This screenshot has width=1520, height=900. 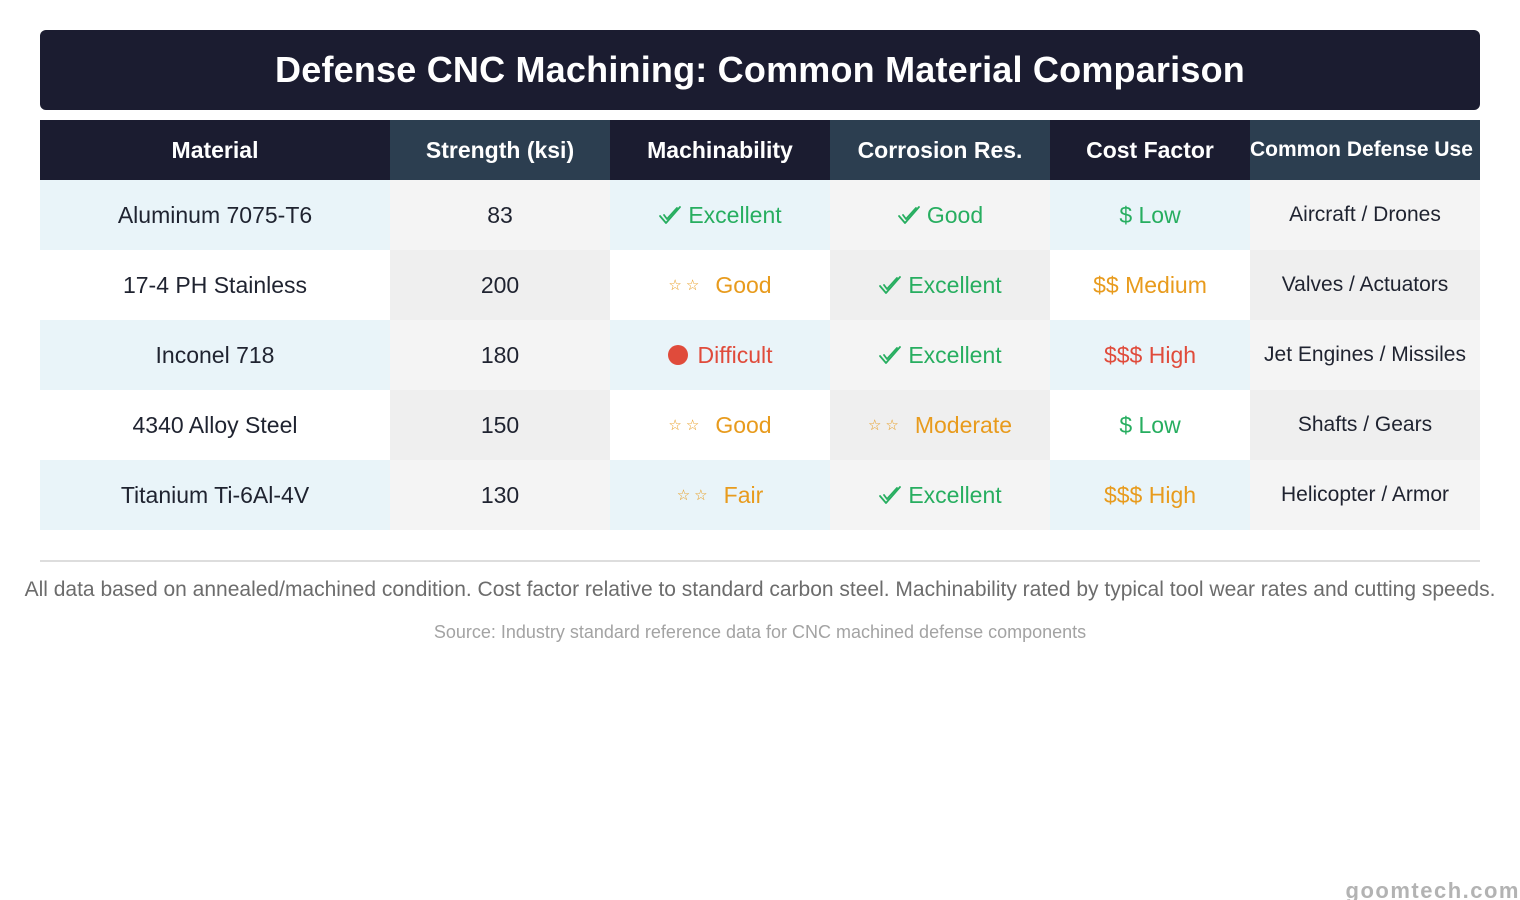 What do you see at coordinates (1365, 215) in the screenshot?
I see `defense-use-cell: Aircraft / Drones` at bounding box center [1365, 215].